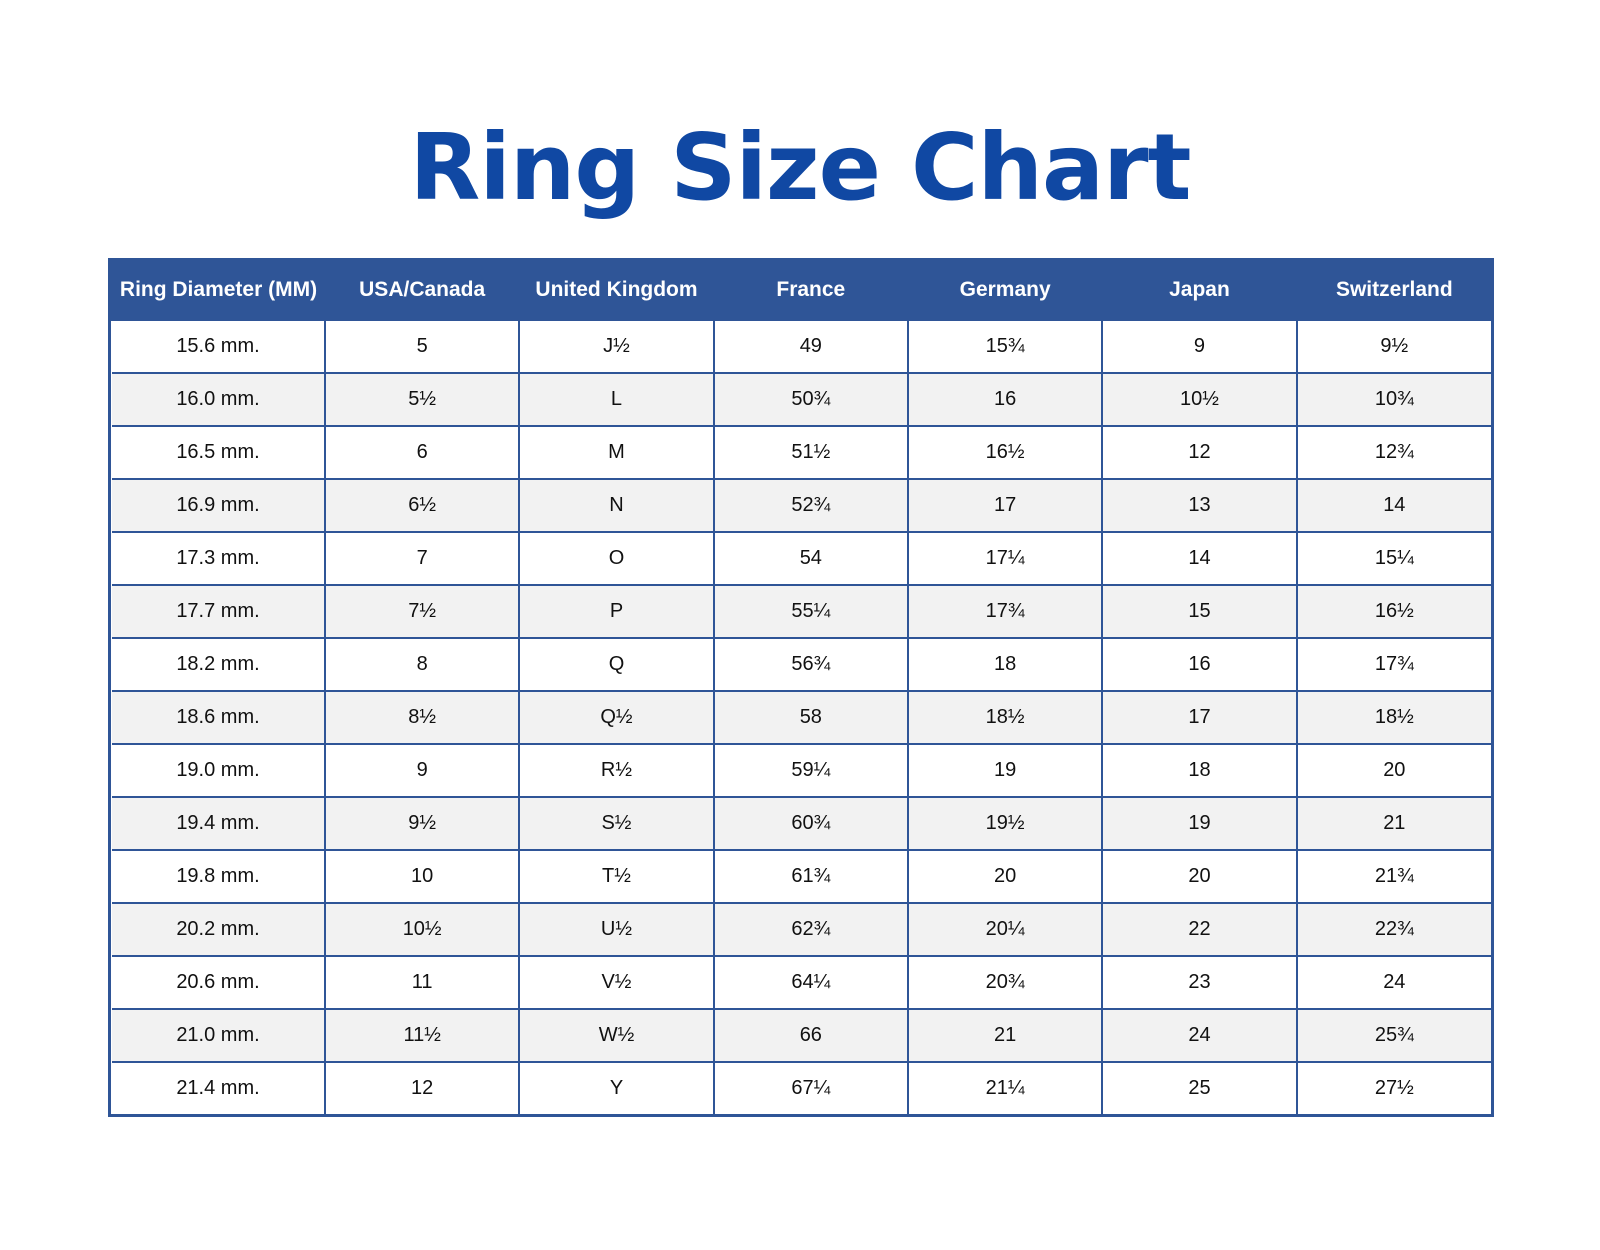 The width and height of the screenshot is (1600, 1250). What do you see at coordinates (422, 611) in the screenshot?
I see `cell-usa-canada: 7½` at bounding box center [422, 611].